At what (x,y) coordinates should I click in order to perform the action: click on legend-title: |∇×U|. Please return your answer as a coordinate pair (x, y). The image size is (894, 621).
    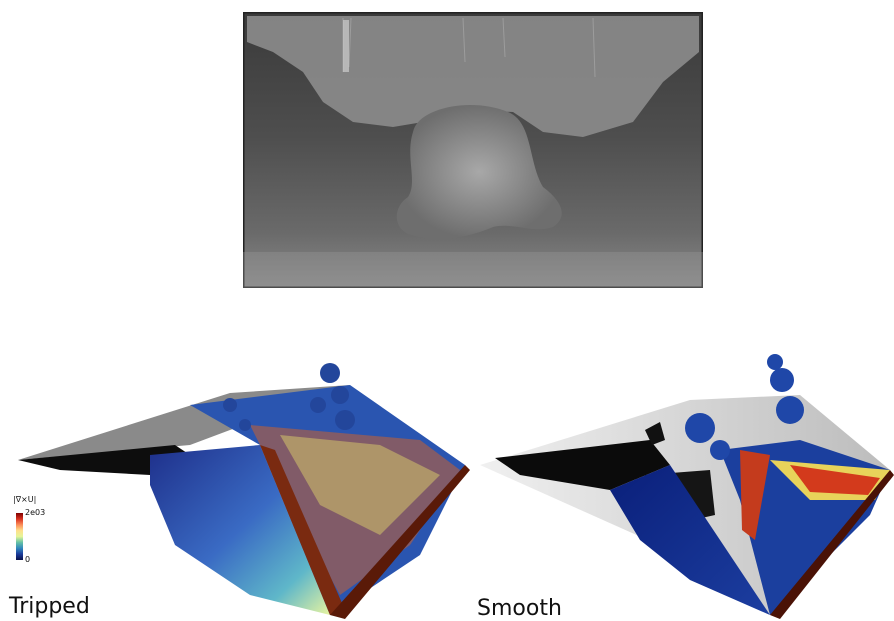
    Looking at the image, I should click on (25, 499).